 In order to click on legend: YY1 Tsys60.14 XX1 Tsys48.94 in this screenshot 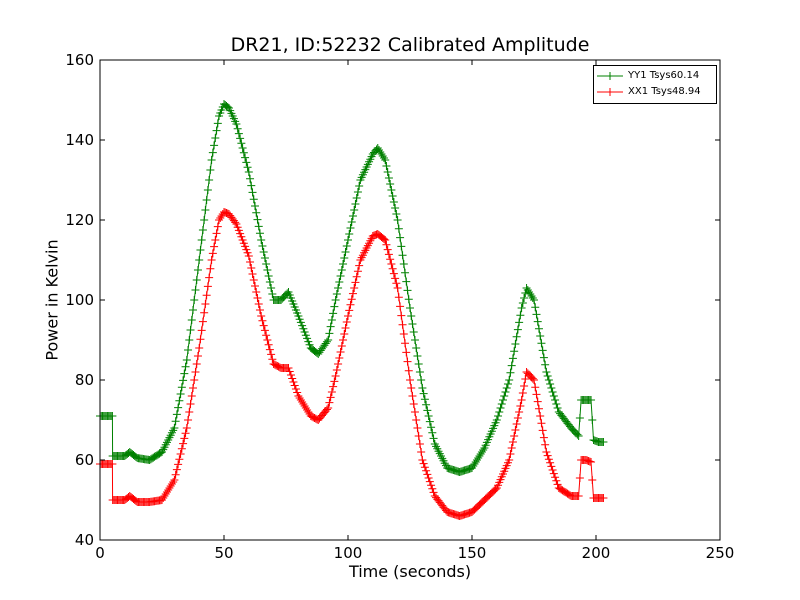, I will do `click(655, 84)`.